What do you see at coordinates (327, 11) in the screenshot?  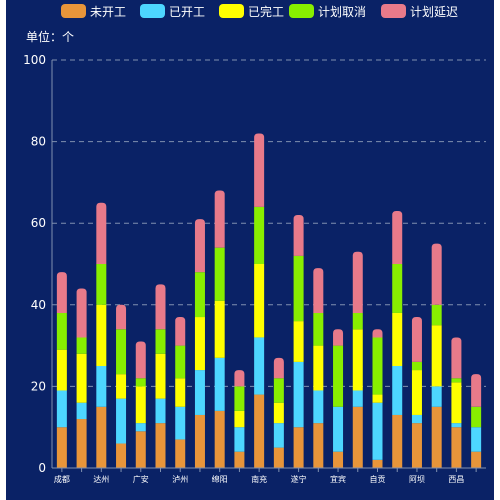 I see `legend-item: 计划取消` at bounding box center [327, 11].